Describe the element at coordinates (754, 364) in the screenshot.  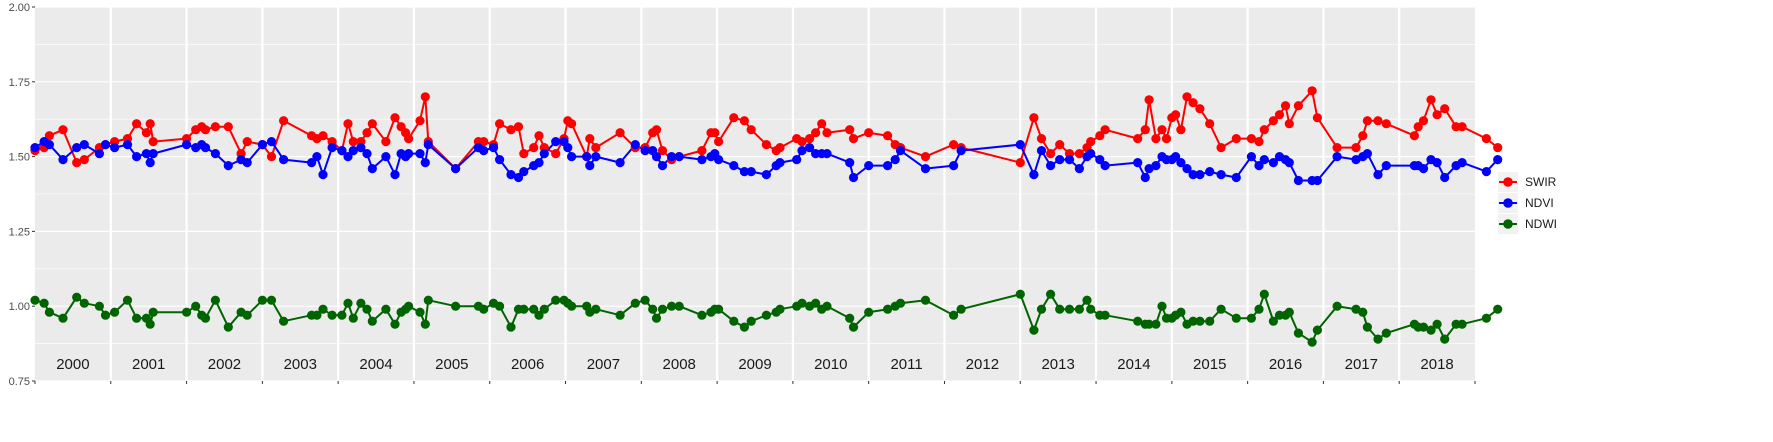
I see `year-label: 2009` at that location.